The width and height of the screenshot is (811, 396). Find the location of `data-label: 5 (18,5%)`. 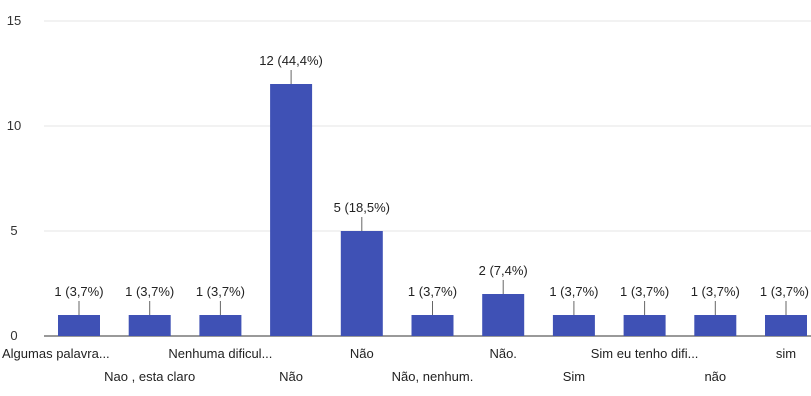

data-label: 5 (18,5%) is located at coordinates (362, 207).